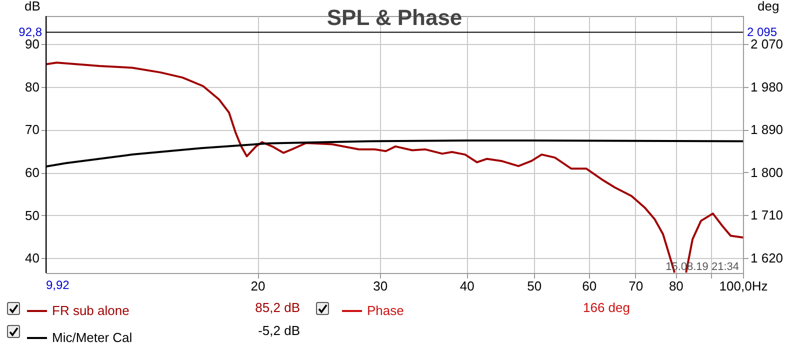 Image resolution: width=800 pixels, height=348 pixels. I want to click on x-tick-label: 20, so click(258, 286).